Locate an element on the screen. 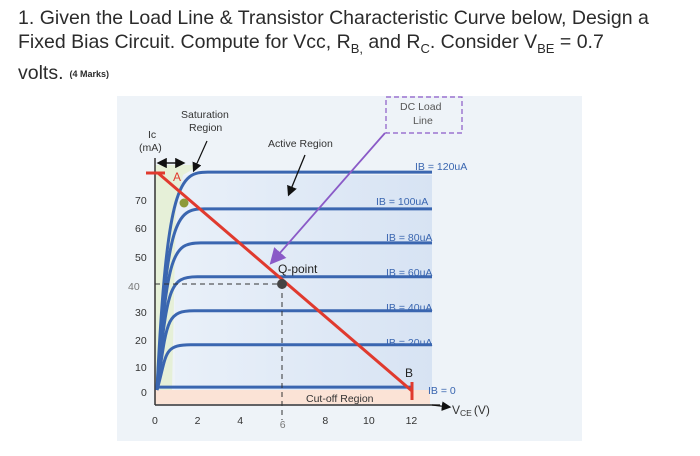 The width and height of the screenshot is (700, 456). point-a-label: A is located at coordinates (177, 177).